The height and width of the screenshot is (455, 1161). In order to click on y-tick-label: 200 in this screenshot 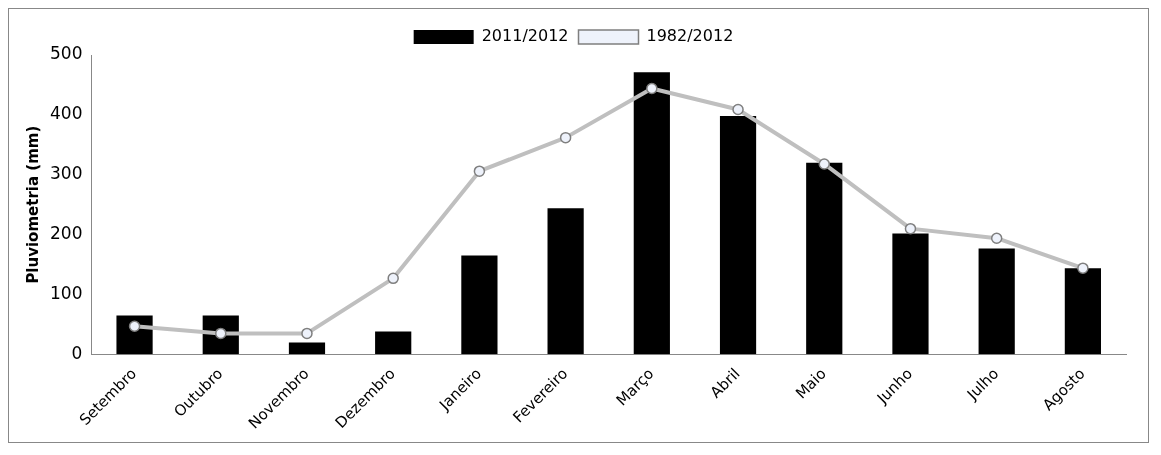, I will do `click(66, 233)`.